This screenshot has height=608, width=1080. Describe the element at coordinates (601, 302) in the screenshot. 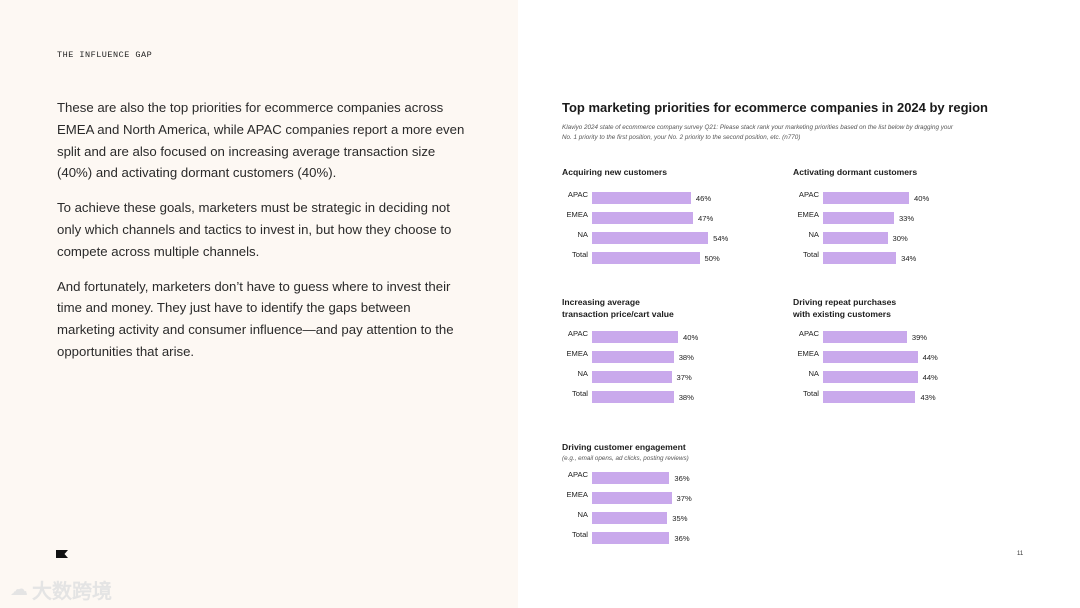

I see `panel-title-line: Increasing average` at that location.